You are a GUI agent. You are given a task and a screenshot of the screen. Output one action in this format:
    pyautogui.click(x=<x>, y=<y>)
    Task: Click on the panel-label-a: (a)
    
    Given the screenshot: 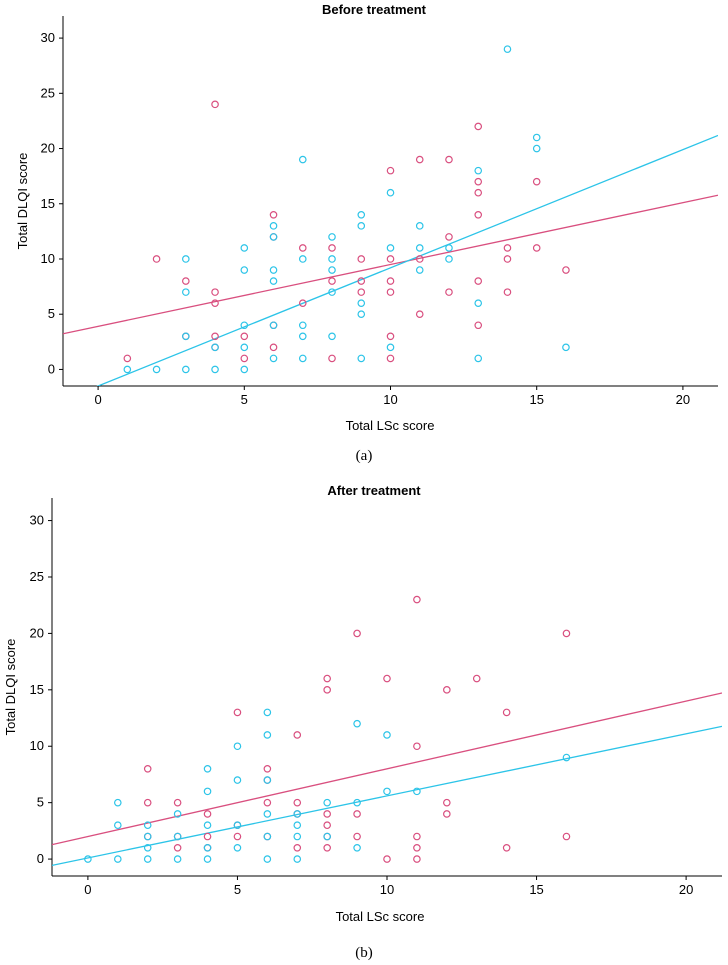 What is the action you would take?
    pyautogui.click(x=364, y=456)
    